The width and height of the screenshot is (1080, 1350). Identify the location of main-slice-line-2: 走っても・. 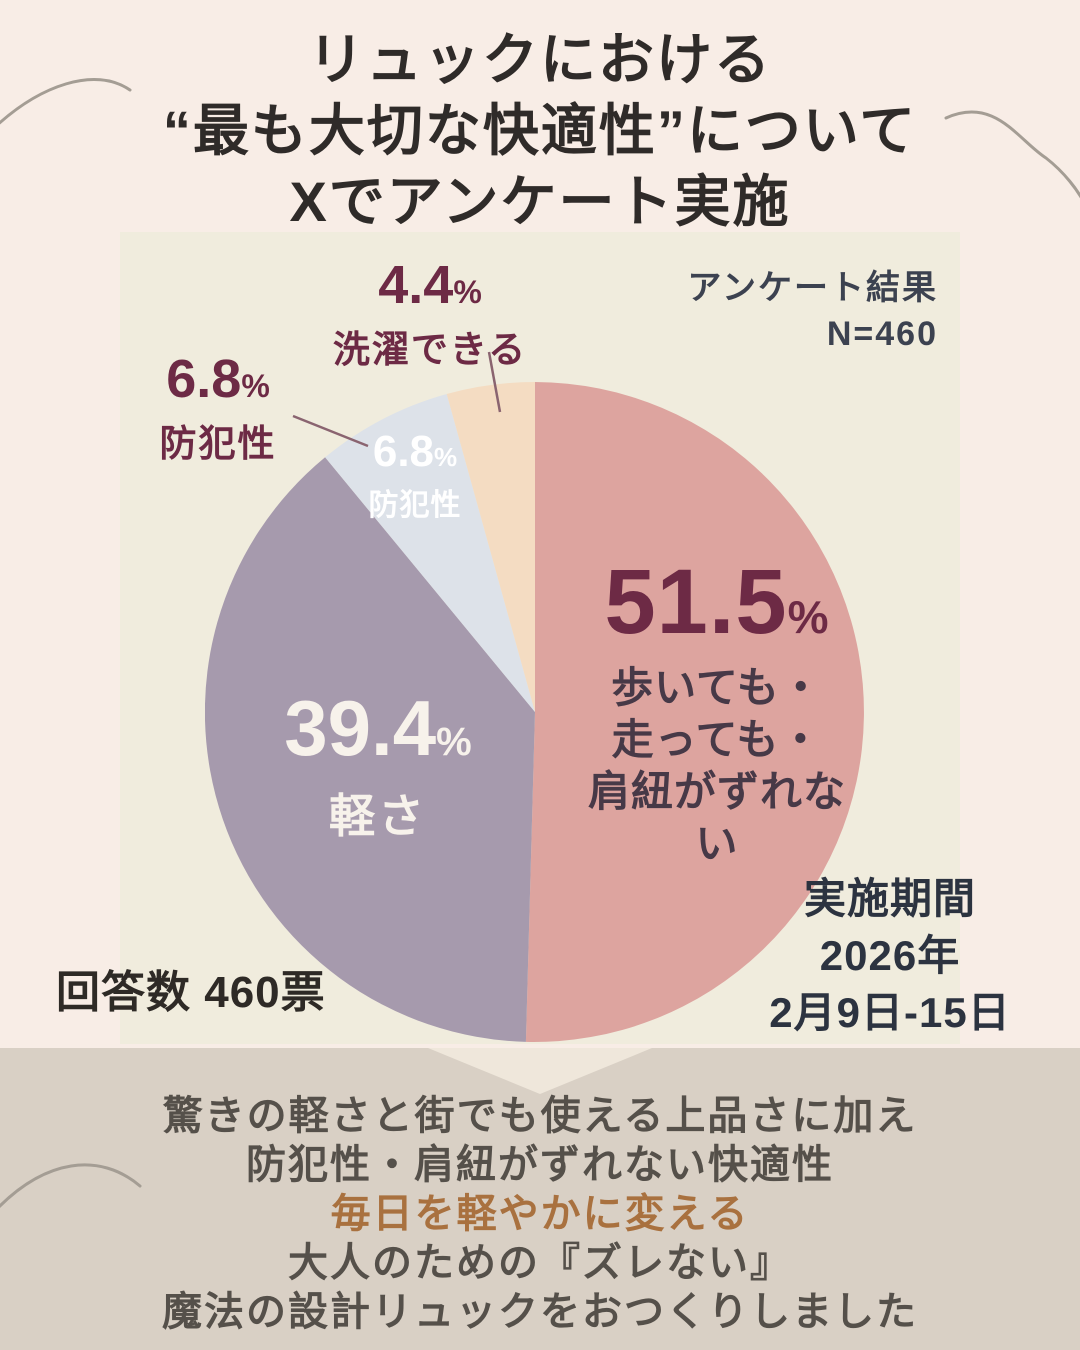
(717, 739).